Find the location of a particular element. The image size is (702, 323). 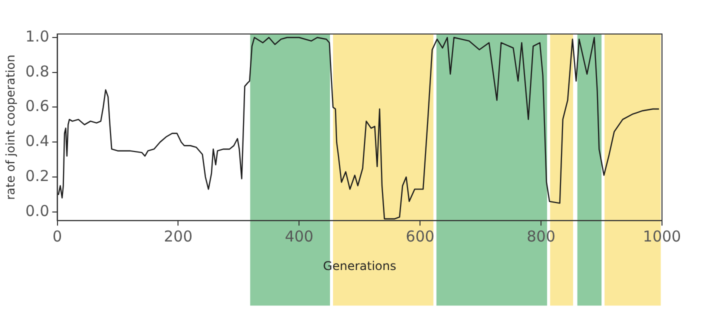

y-tick-label: 0.8 is located at coordinates (37, 71).